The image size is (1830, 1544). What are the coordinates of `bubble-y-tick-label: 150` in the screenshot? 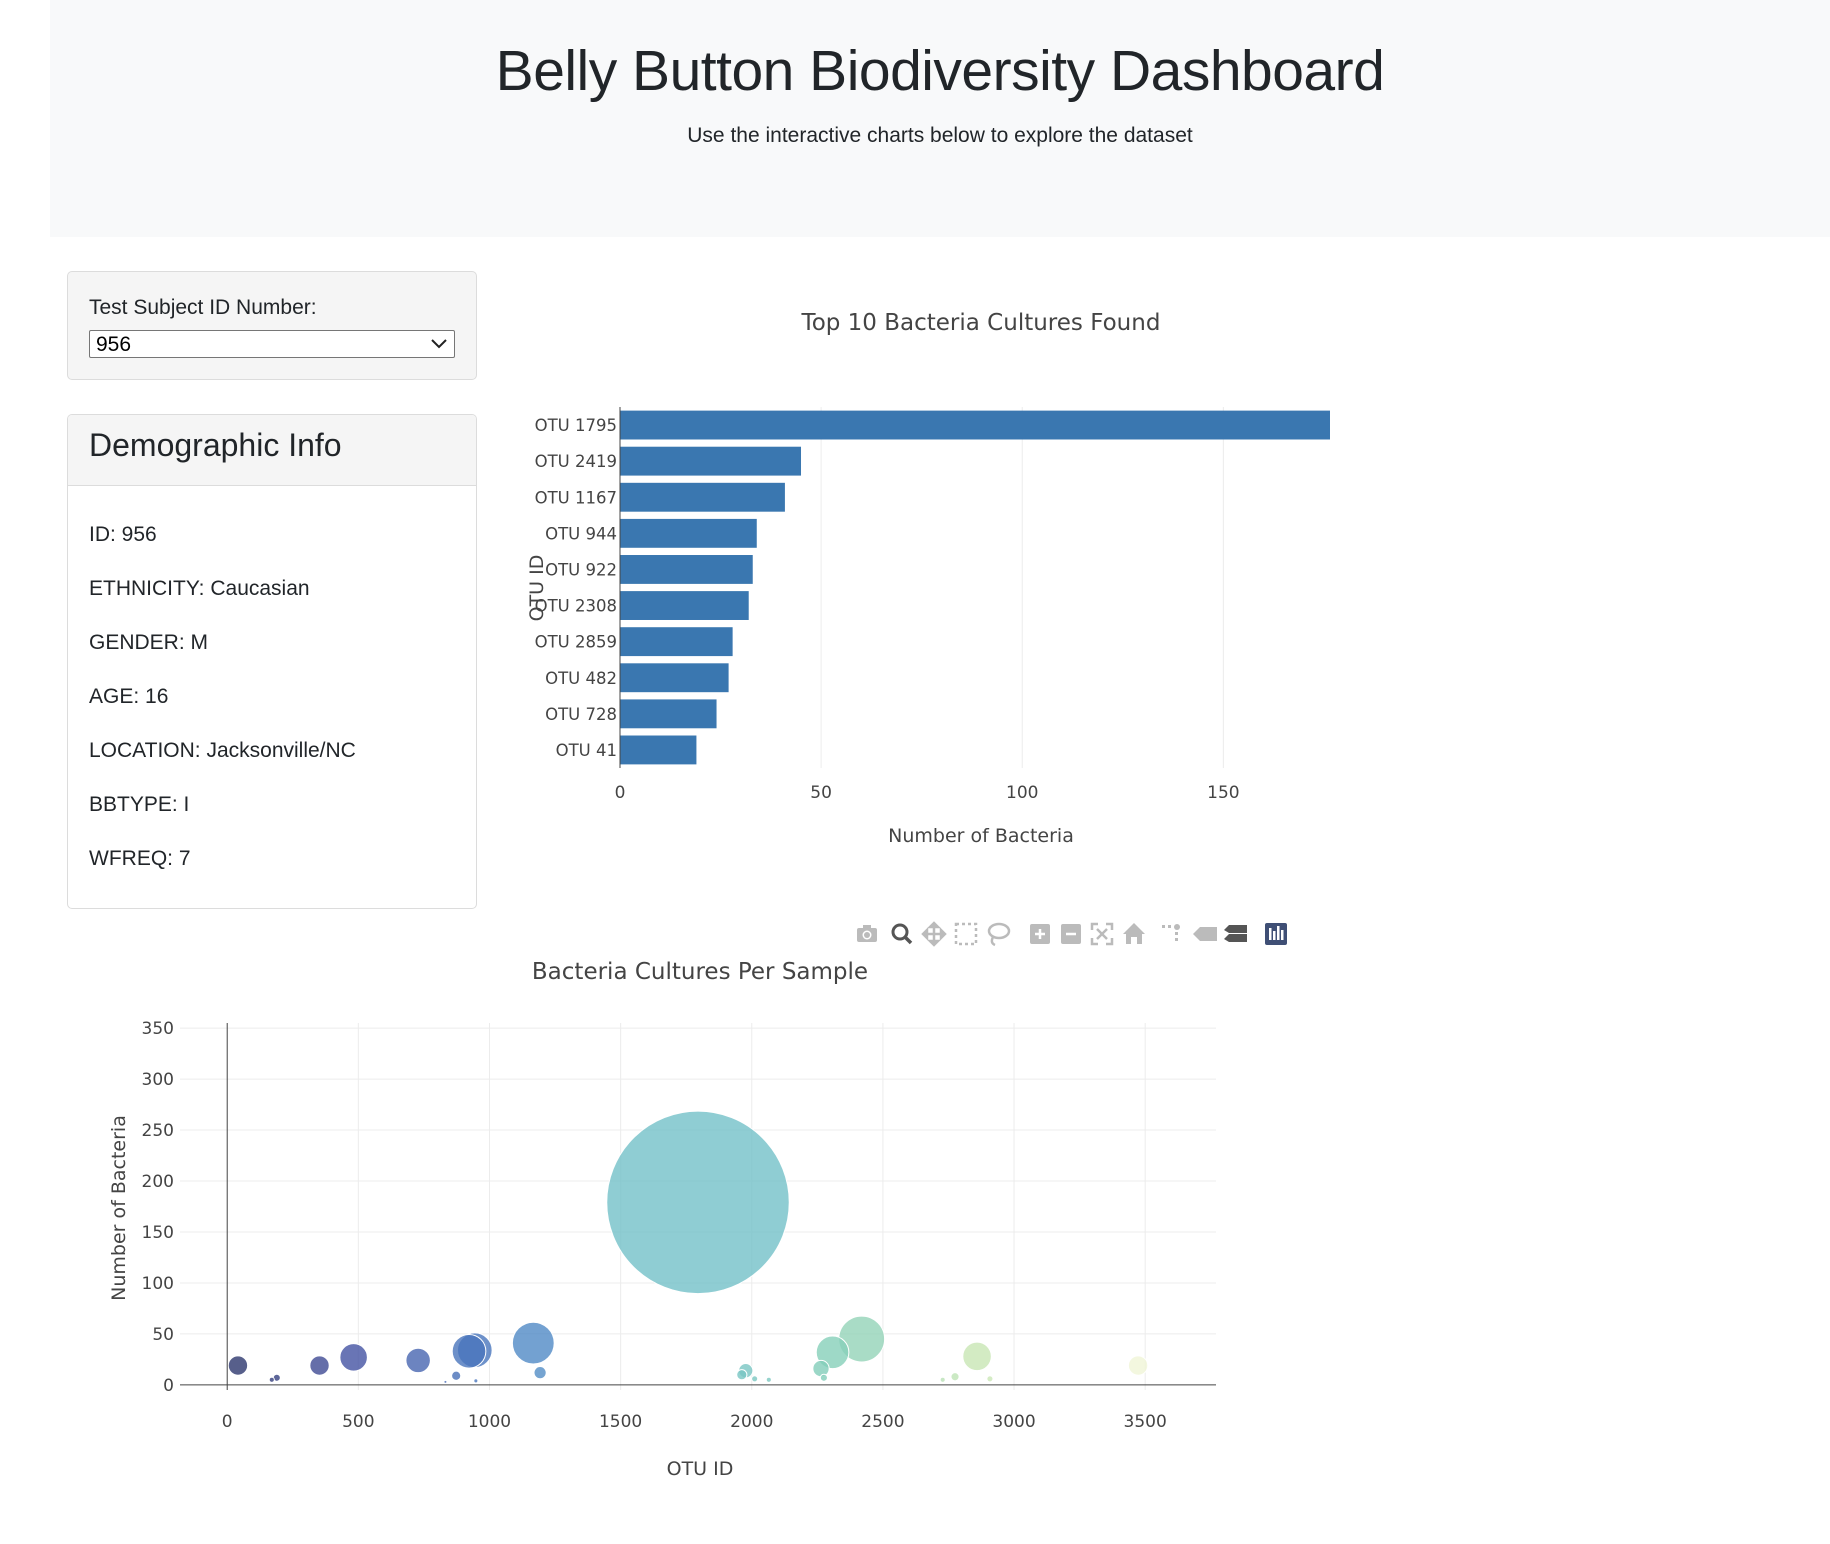 It's located at (158, 1233).